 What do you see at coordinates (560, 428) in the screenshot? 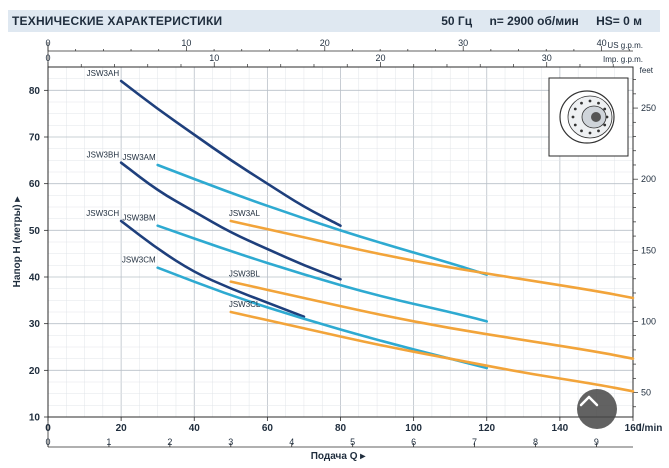
I see `x-tick-label: 140` at bounding box center [560, 428].